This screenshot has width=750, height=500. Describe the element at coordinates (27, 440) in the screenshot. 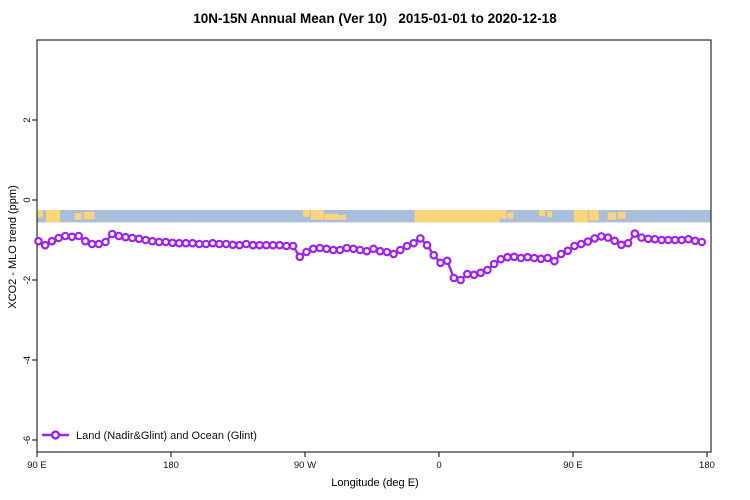

I see `y-tick-label: -6` at that location.